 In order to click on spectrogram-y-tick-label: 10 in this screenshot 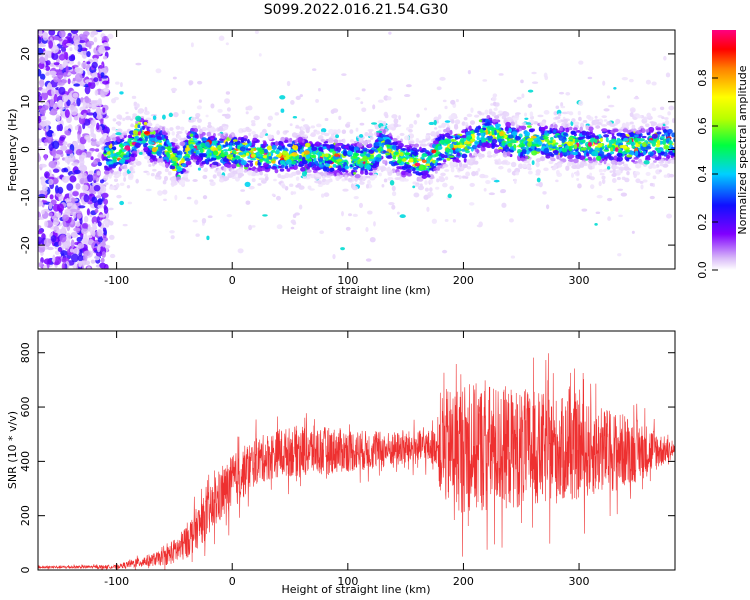, I will do `click(25, 102)`.